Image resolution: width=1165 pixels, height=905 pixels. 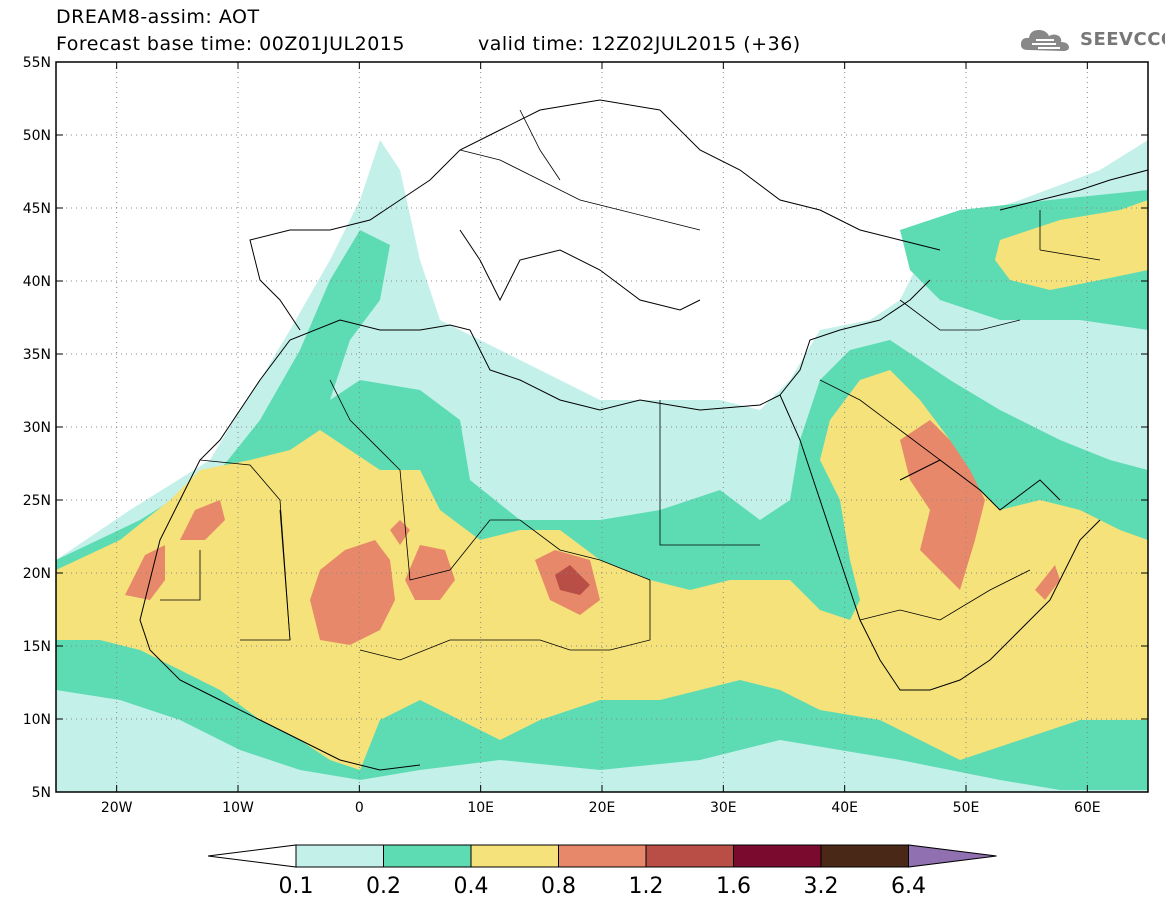 What do you see at coordinates (37, 720) in the screenshot?
I see `lat-label: 10N` at bounding box center [37, 720].